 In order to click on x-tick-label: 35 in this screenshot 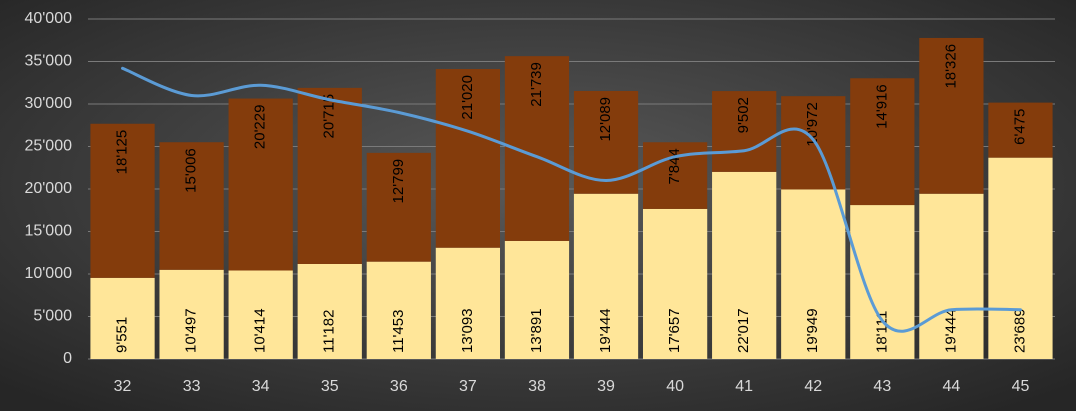, I will do `click(330, 386)`.